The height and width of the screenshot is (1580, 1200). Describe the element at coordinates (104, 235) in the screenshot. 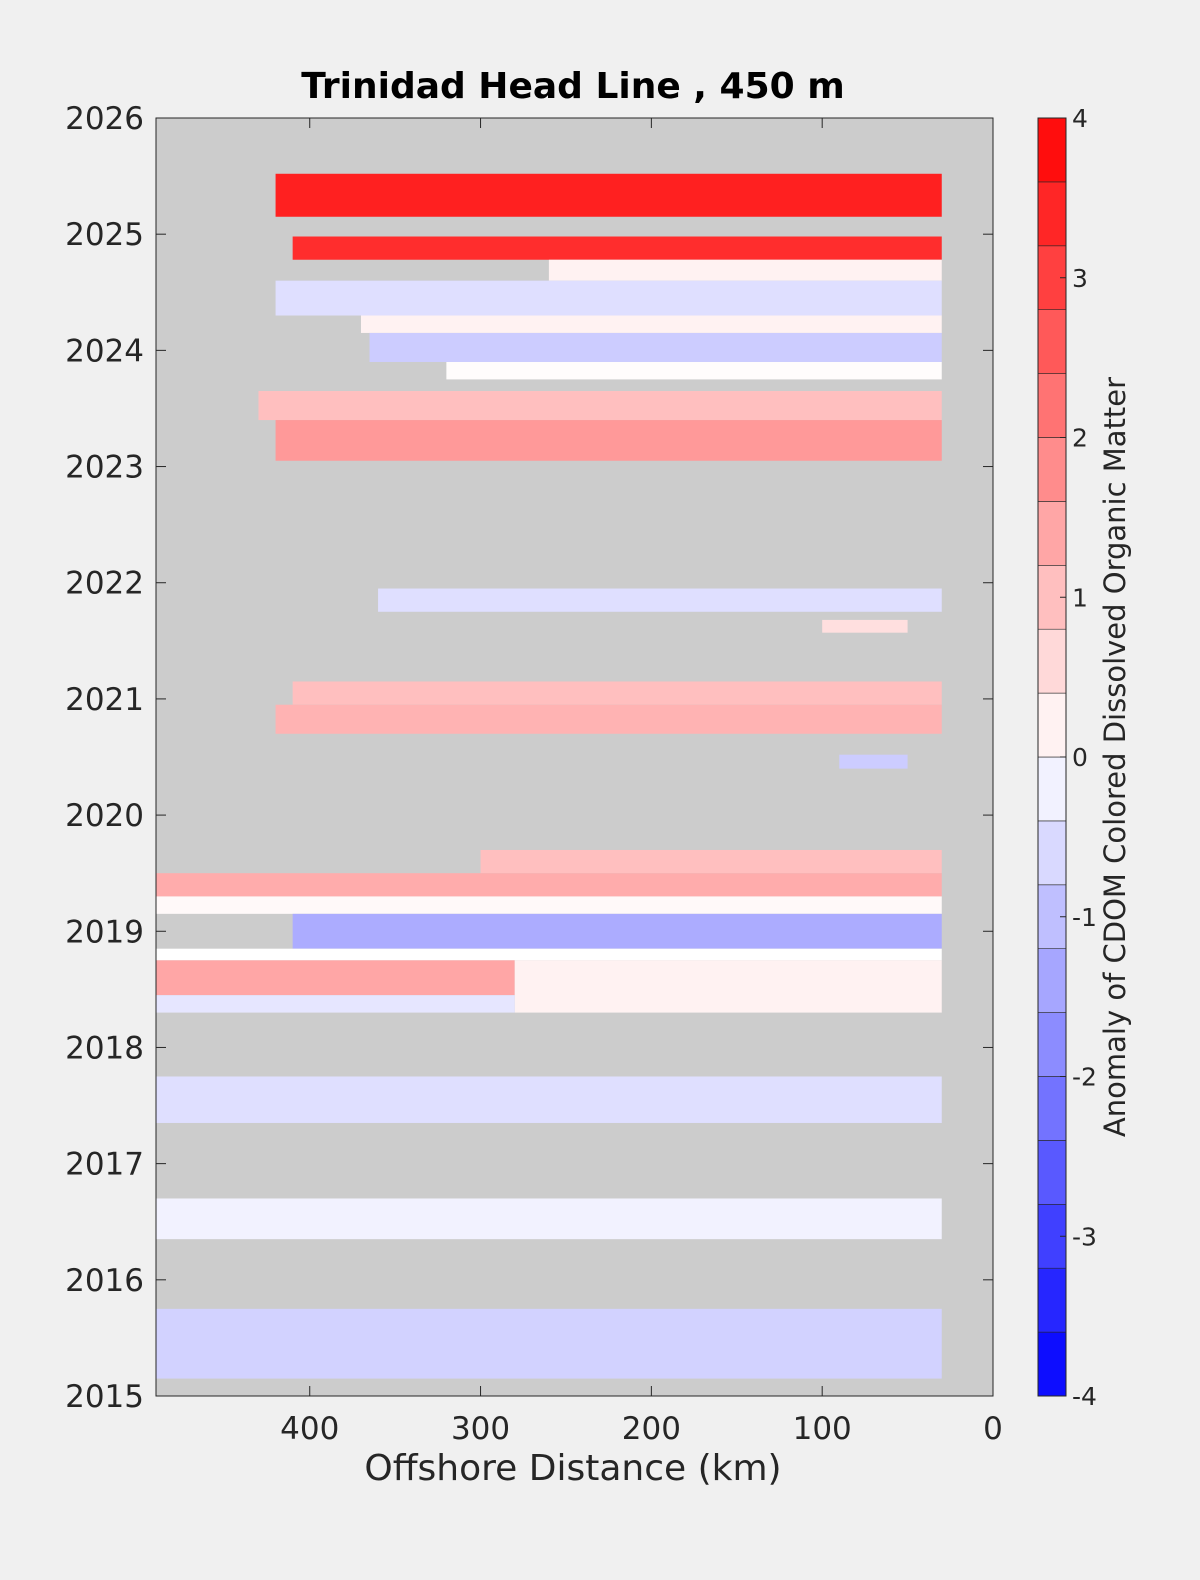

I see `y-tick-label-10: 2025` at that location.